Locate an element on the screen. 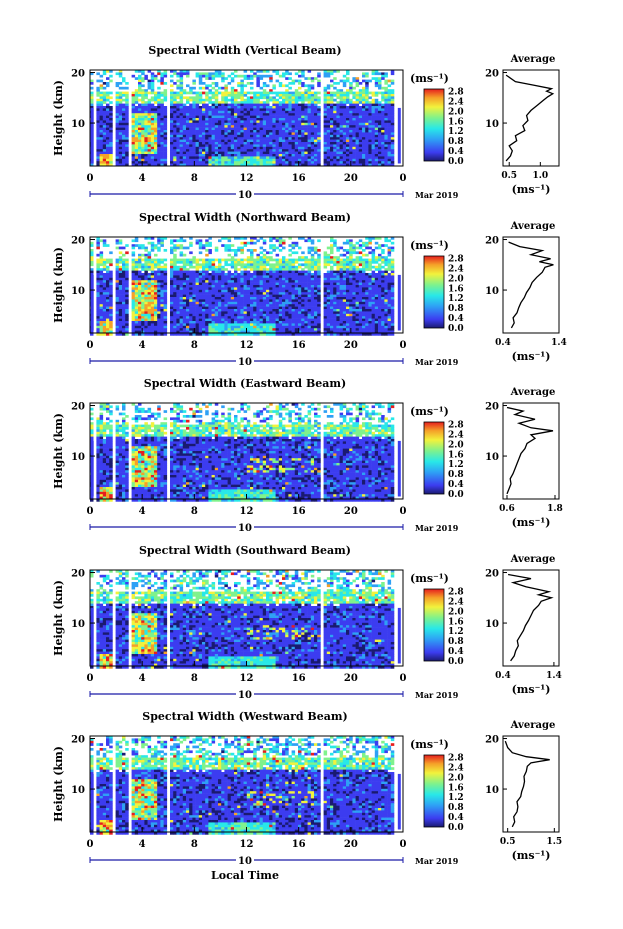 The height and width of the screenshot is (929, 623). average-x-tick-label: 0.6 is located at coordinates (507, 509).